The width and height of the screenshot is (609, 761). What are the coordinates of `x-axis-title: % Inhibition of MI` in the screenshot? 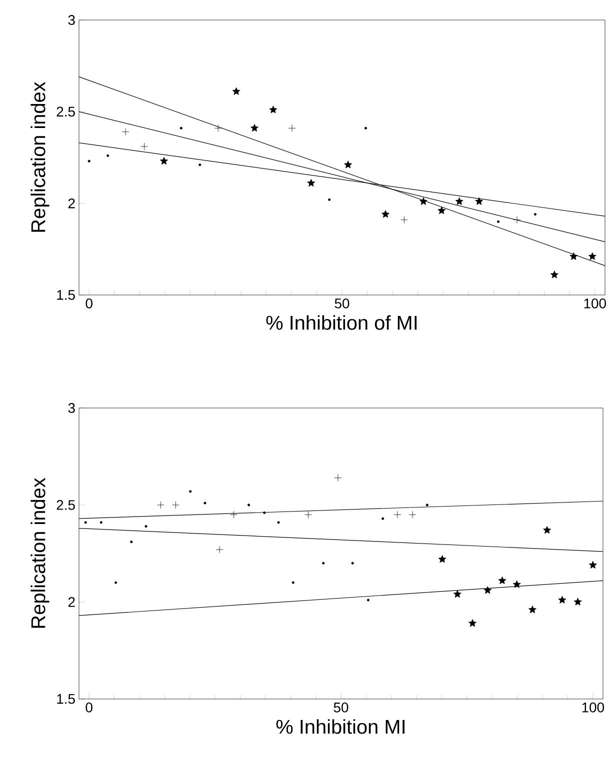 It's located at (341, 322).